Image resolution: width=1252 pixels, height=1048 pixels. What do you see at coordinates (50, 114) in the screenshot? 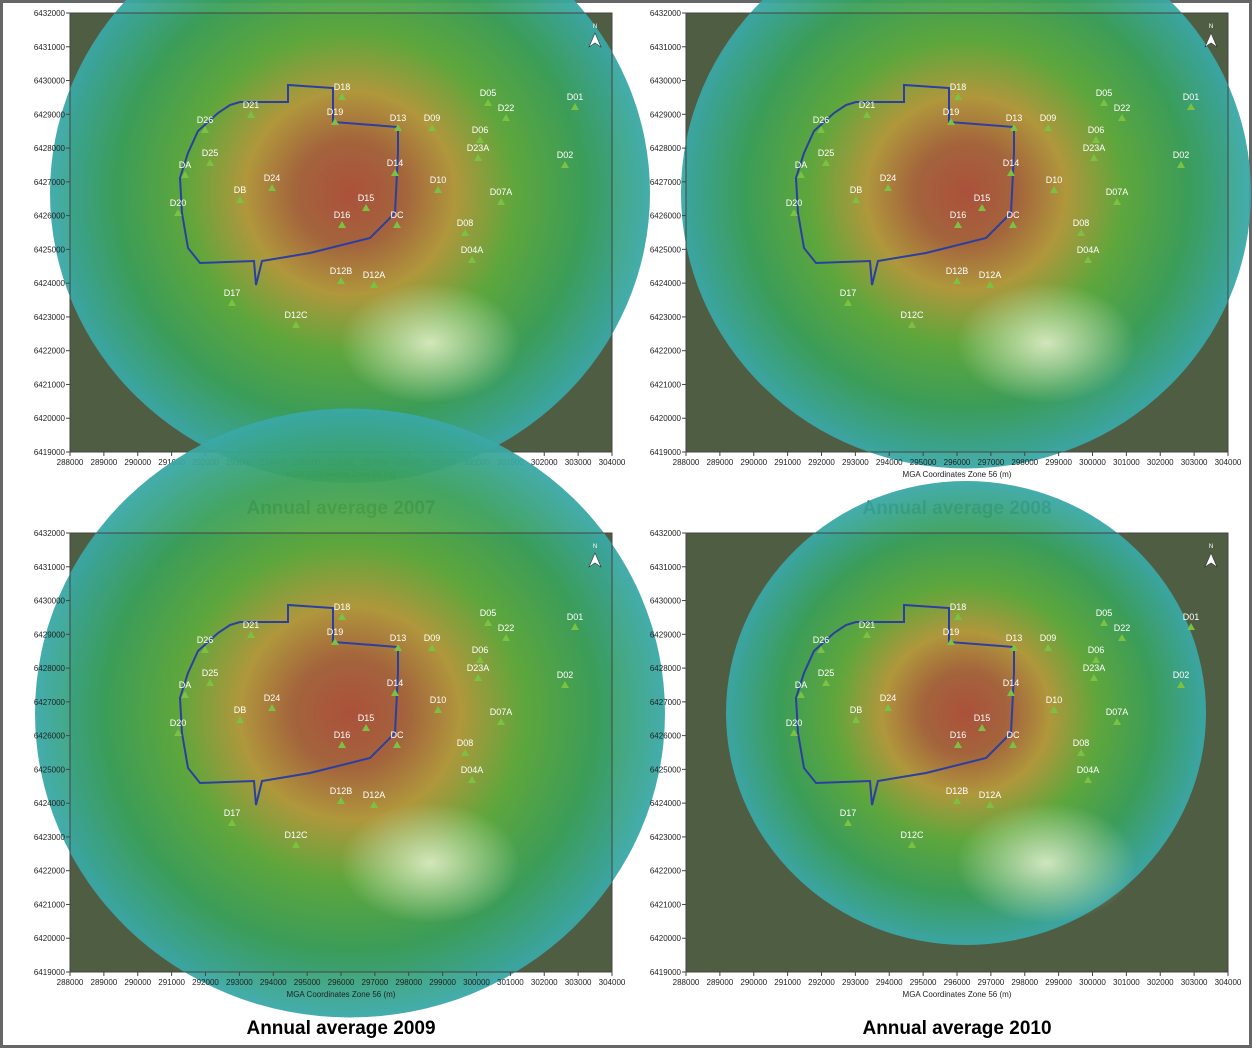
I see `y-tick-label: 6429000` at bounding box center [50, 114].